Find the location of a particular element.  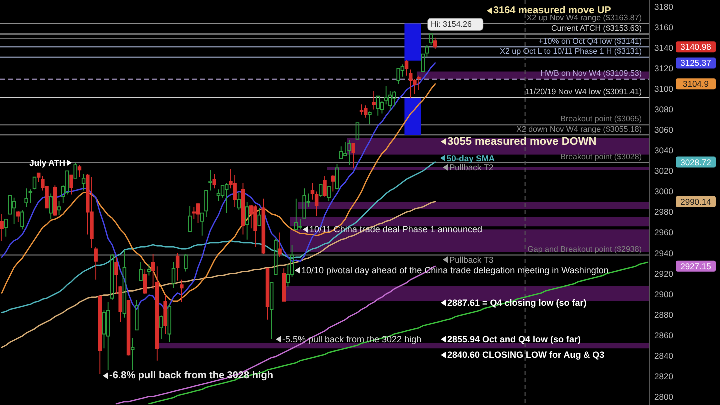

text: 3140.98 is located at coordinates (696, 47).